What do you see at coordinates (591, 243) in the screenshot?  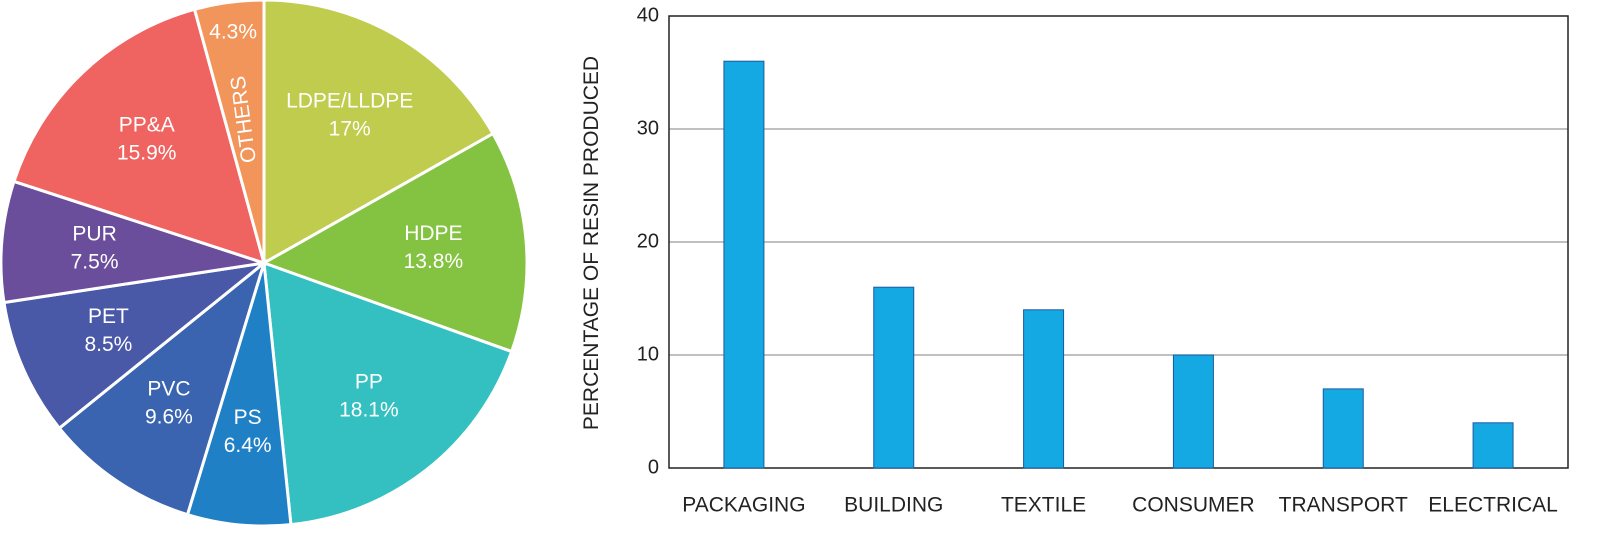 I see `y-axis-title: PERCENTAGE OF RESIN PRODUCED` at bounding box center [591, 243].